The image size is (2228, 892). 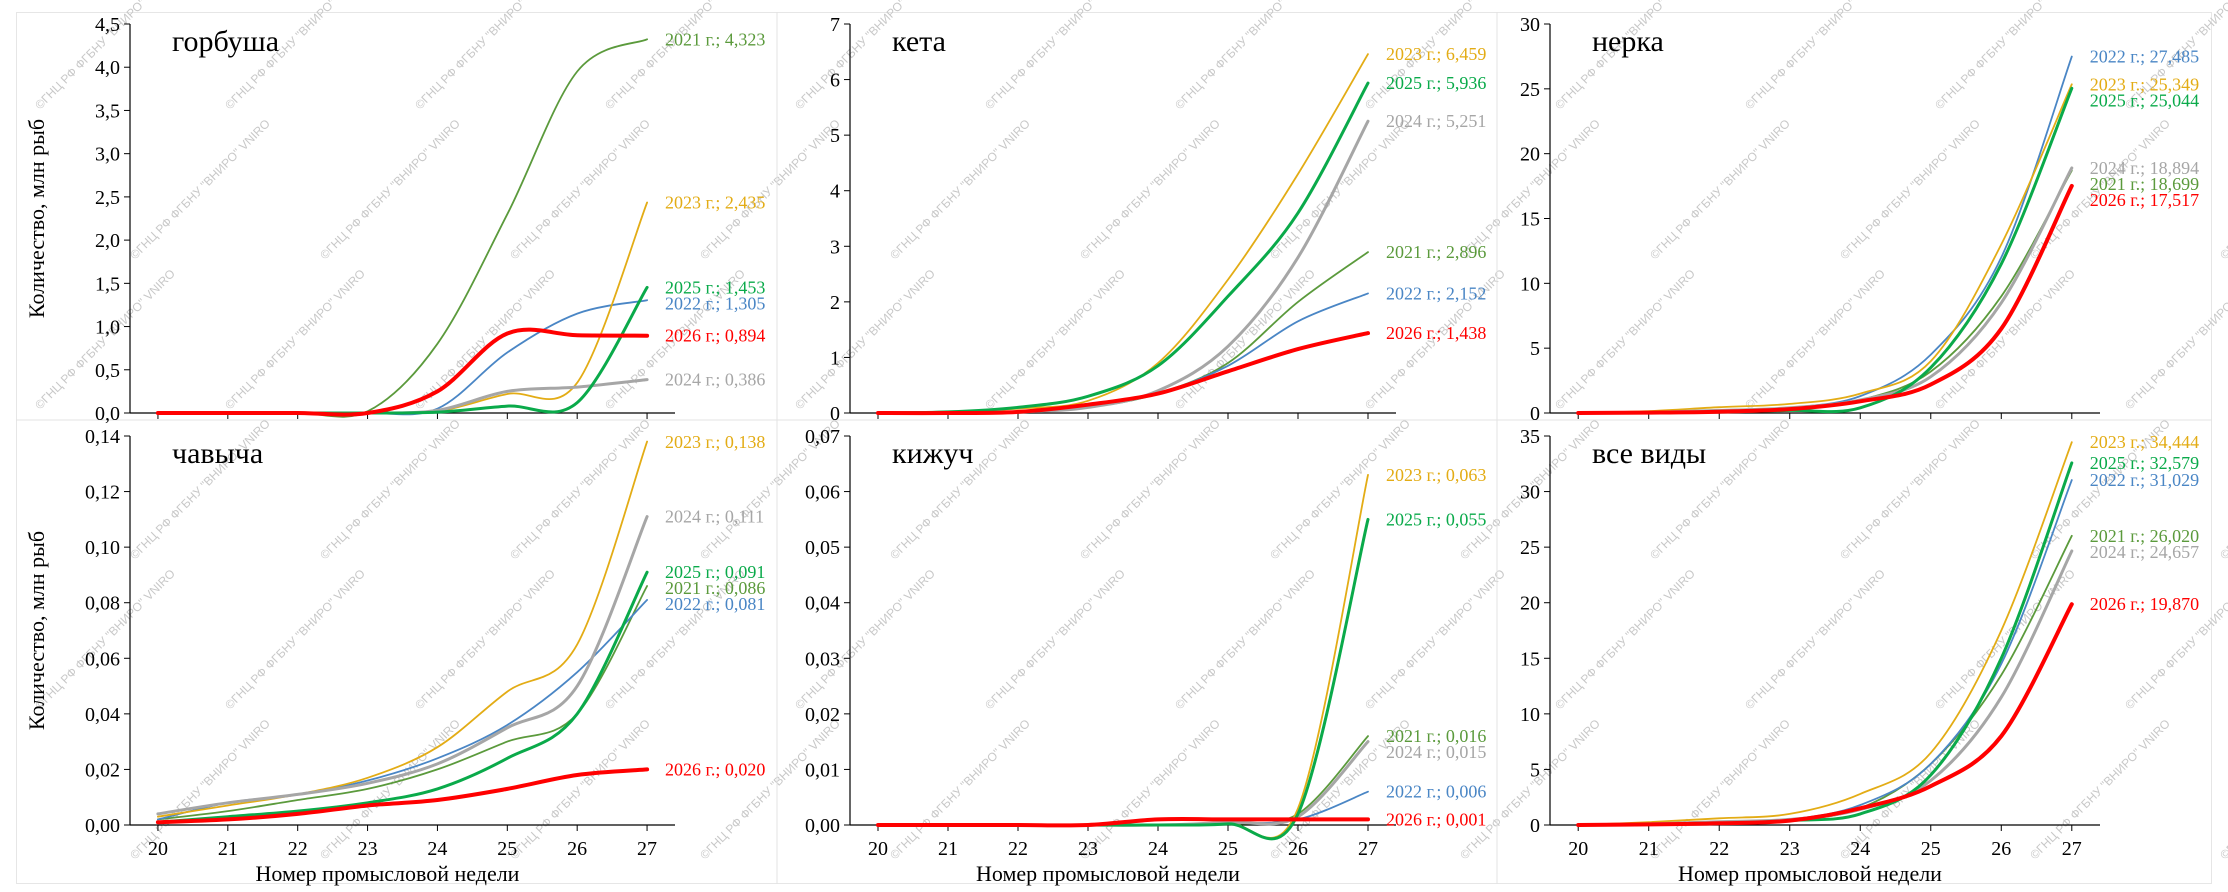 What do you see at coordinates (402, 697) in the screenshot?
I see `series-line-2025` at bounding box center [402, 697].